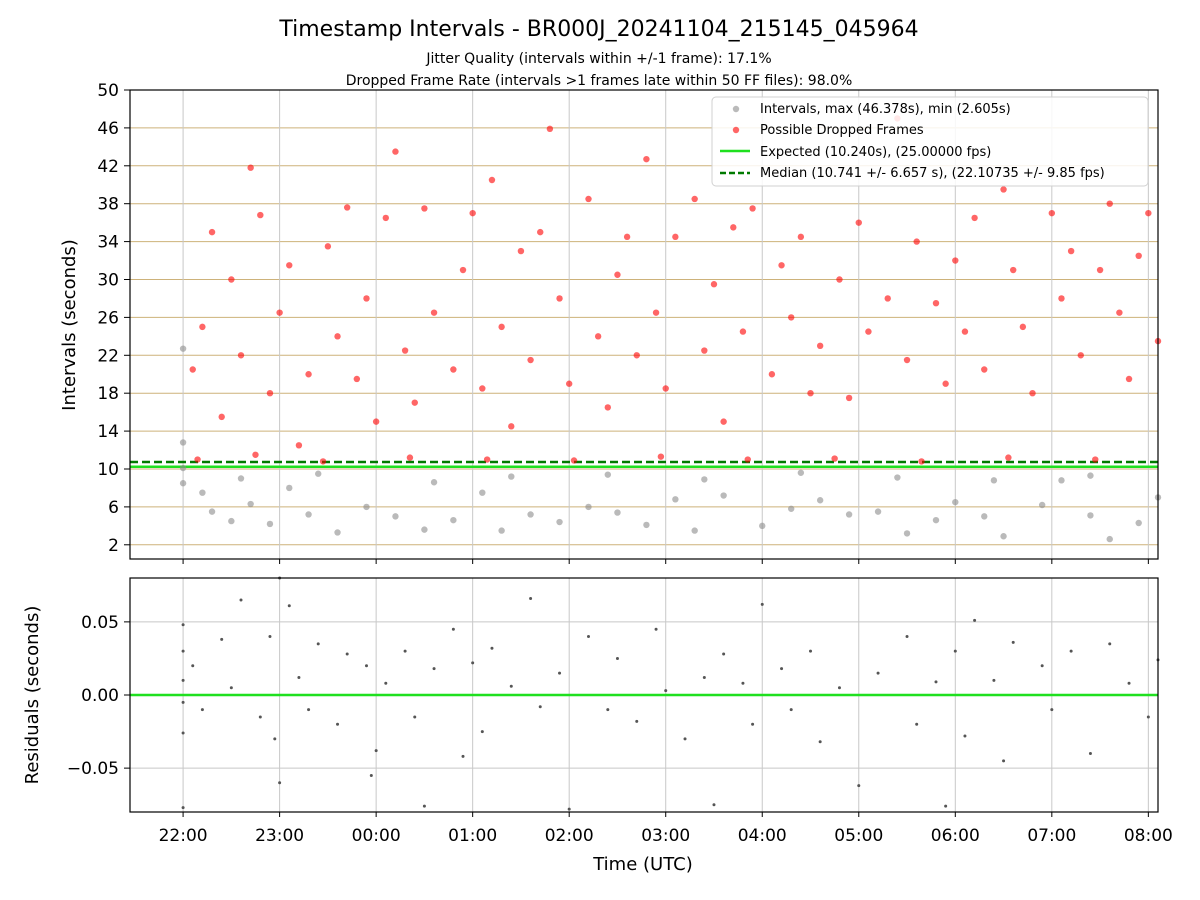  What do you see at coordinates (736, 130) in the screenshot?
I see `legend-marker-dropped` at bounding box center [736, 130].